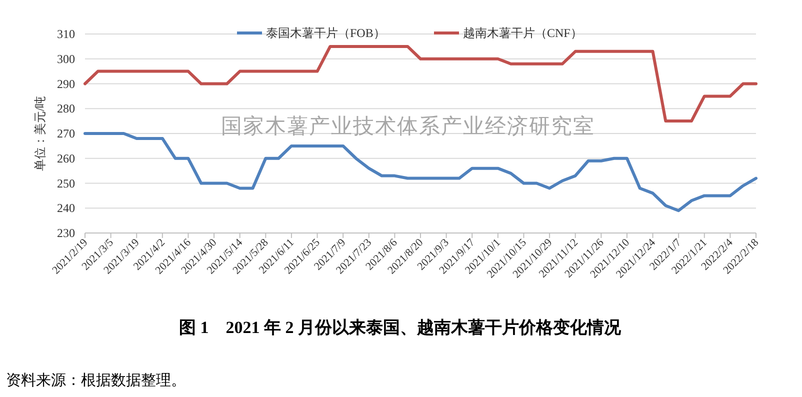  What do you see at coordinates (96, 380) in the screenshot?
I see `text: 资料来源：根据数据整理。` at bounding box center [96, 380].